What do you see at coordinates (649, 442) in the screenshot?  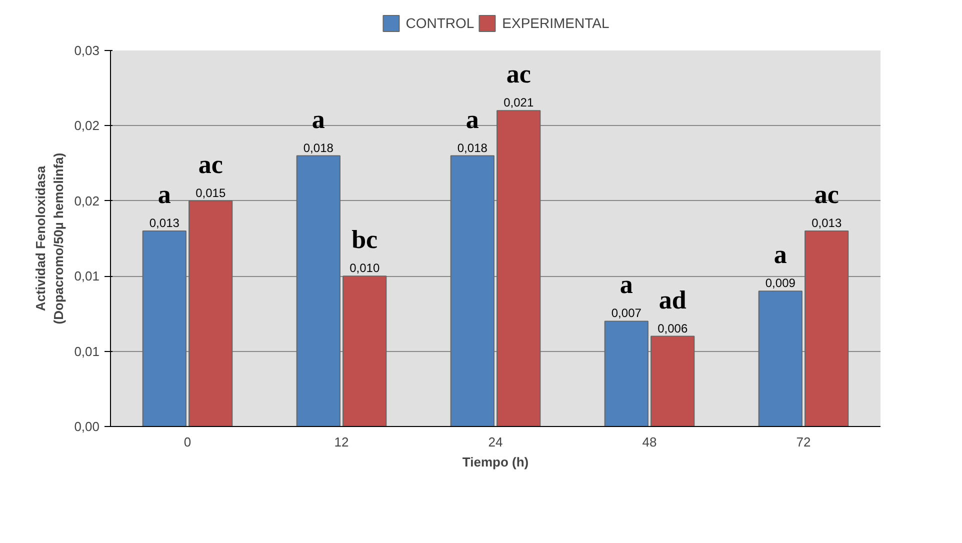 I see `x-tick-label: 48` at bounding box center [649, 442].